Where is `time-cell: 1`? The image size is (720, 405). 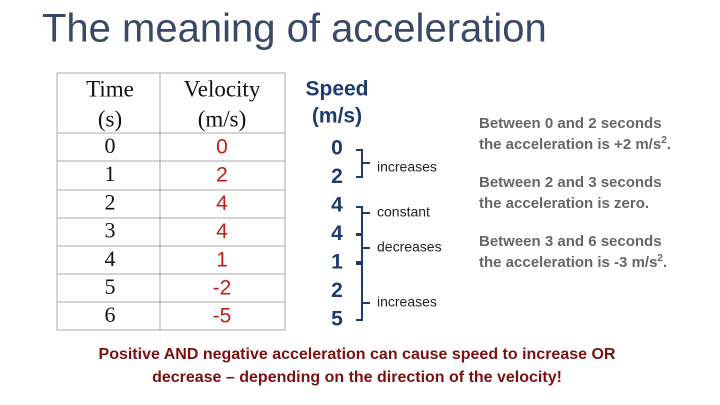
time-cell: 1 is located at coordinates (110, 173).